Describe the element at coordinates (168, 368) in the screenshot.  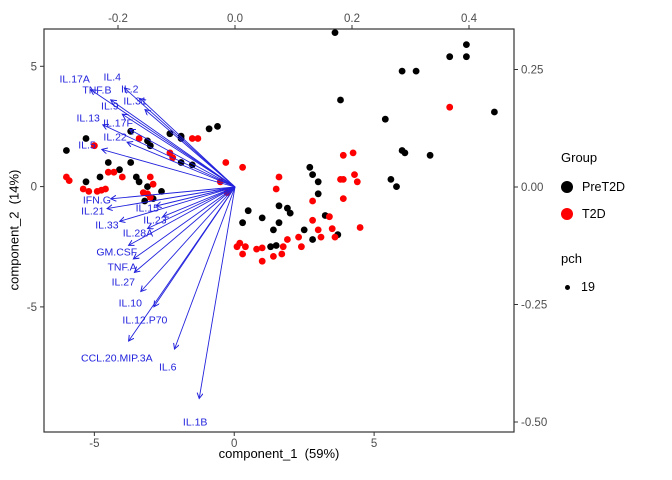
I see `loading-label: IL.6` at that location.